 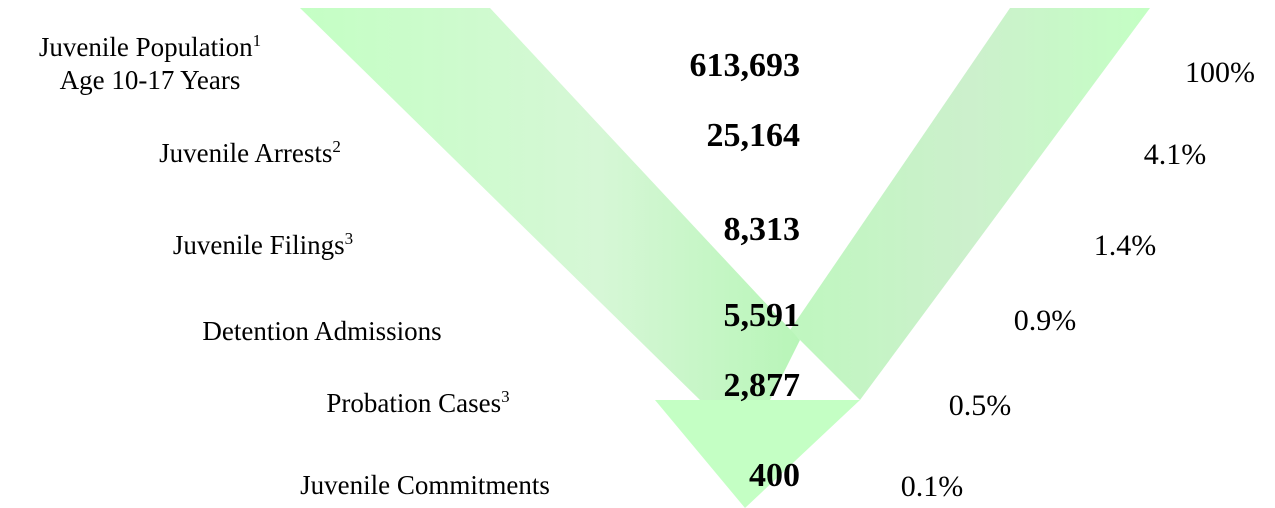 I want to click on percent: 4.1%, so click(x=1175, y=154).